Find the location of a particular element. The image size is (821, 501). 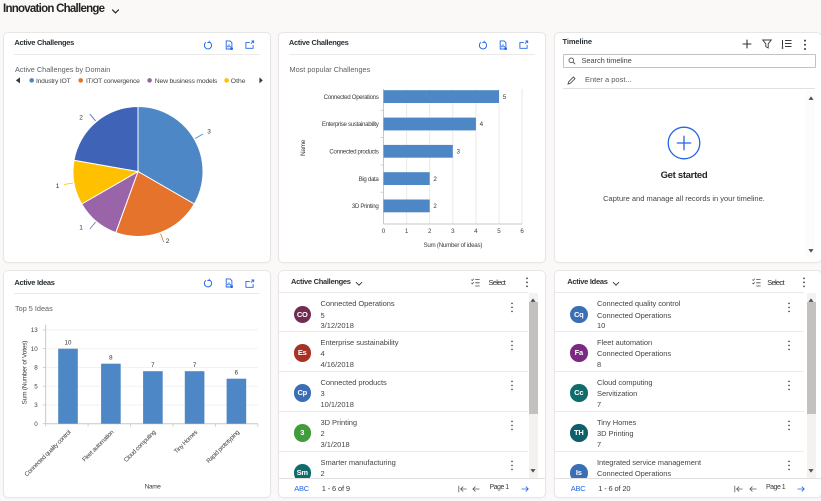

svg-text: Enterprise sustainability is located at coordinates (350, 124).